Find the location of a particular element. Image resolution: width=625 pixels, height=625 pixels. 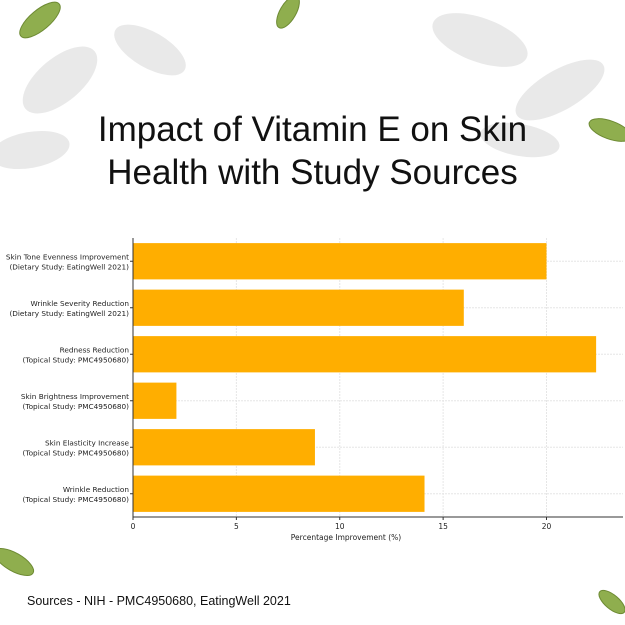

x-axis-label: Percentage Improvement (%) is located at coordinates (346, 537).